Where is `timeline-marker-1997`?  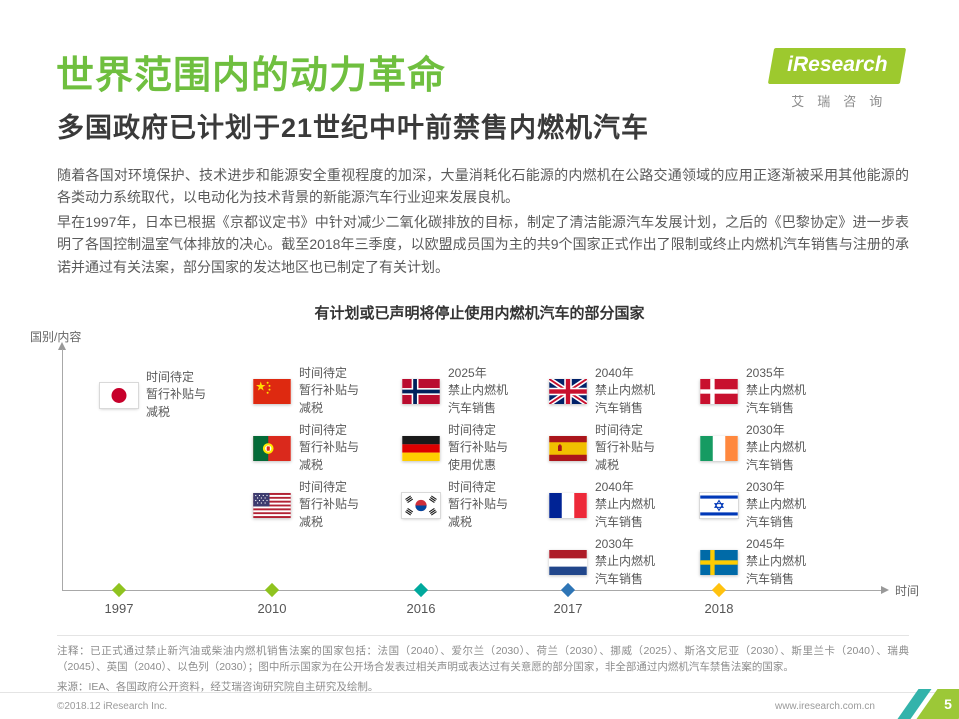 timeline-marker-1997 is located at coordinates (119, 590).